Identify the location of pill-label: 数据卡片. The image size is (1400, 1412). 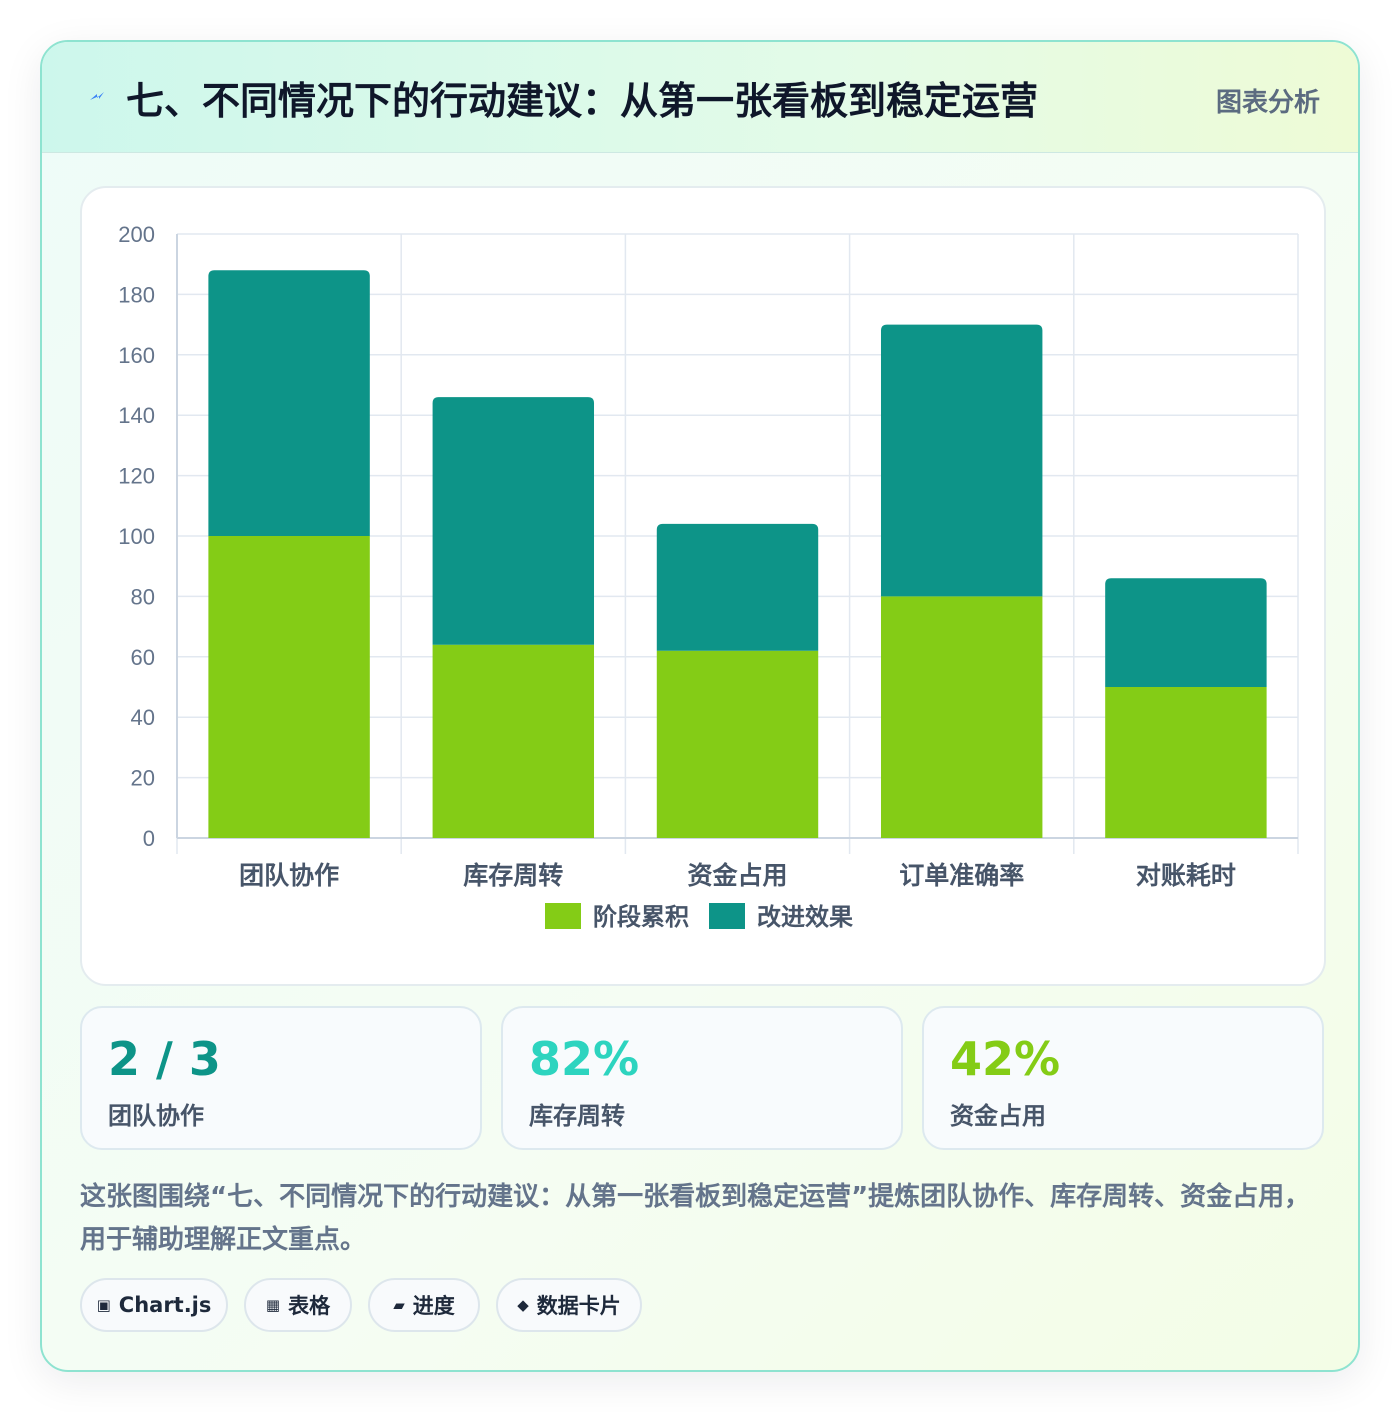
(578, 1306).